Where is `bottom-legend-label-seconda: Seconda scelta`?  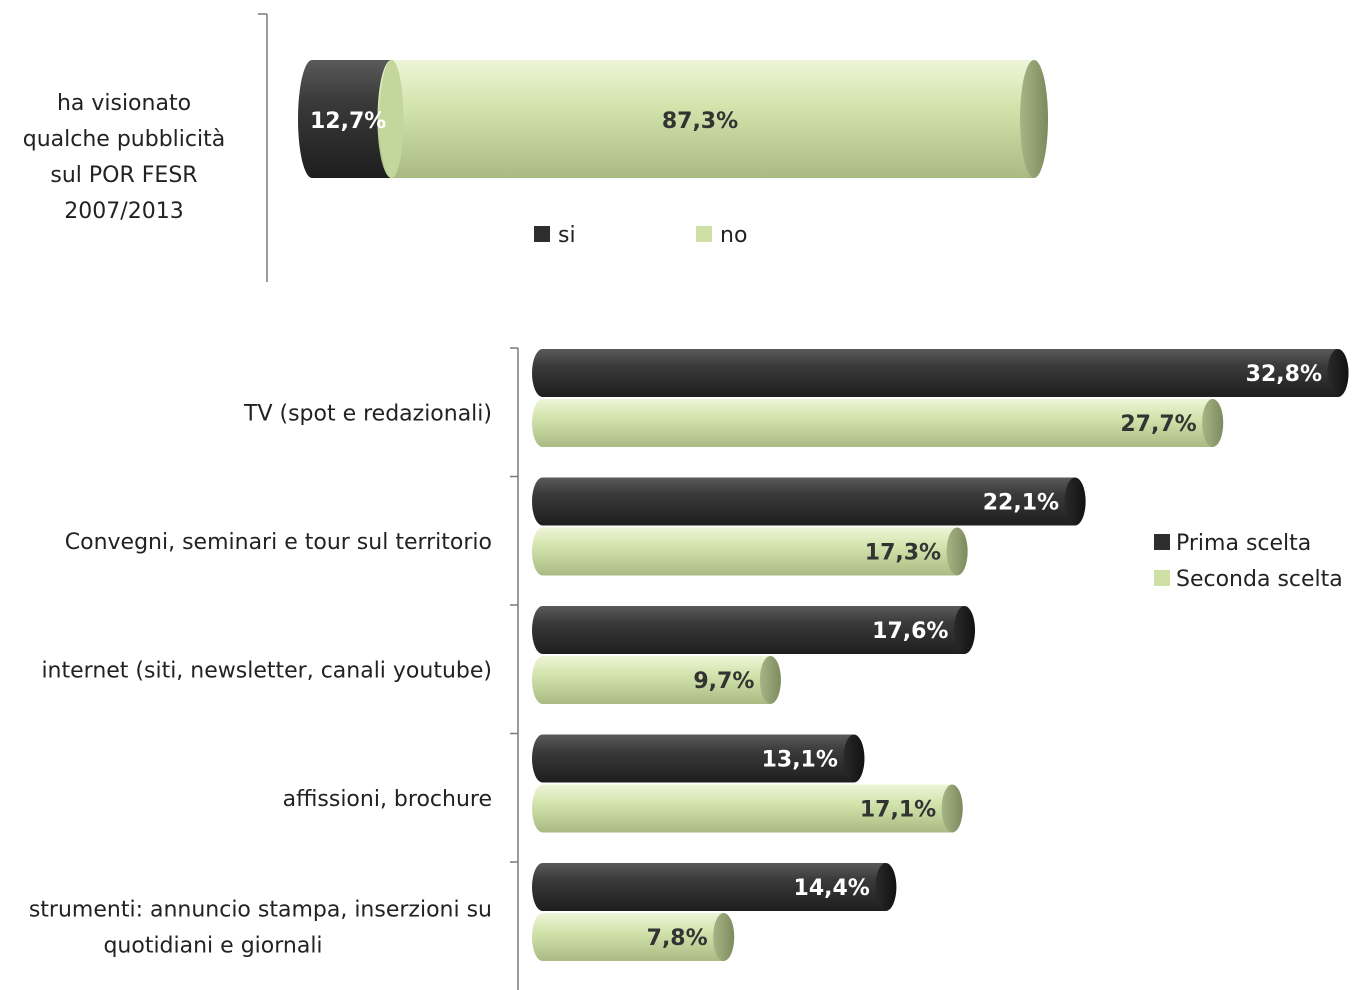
bottom-legend-label-seconda: Seconda scelta is located at coordinates (1259, 579).